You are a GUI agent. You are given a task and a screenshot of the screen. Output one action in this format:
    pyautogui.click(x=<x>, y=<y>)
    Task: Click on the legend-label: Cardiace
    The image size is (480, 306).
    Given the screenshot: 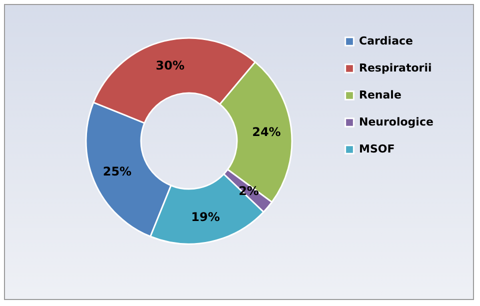 What is the action you would take?
    pyautogui.click(x=386, y=41)
    